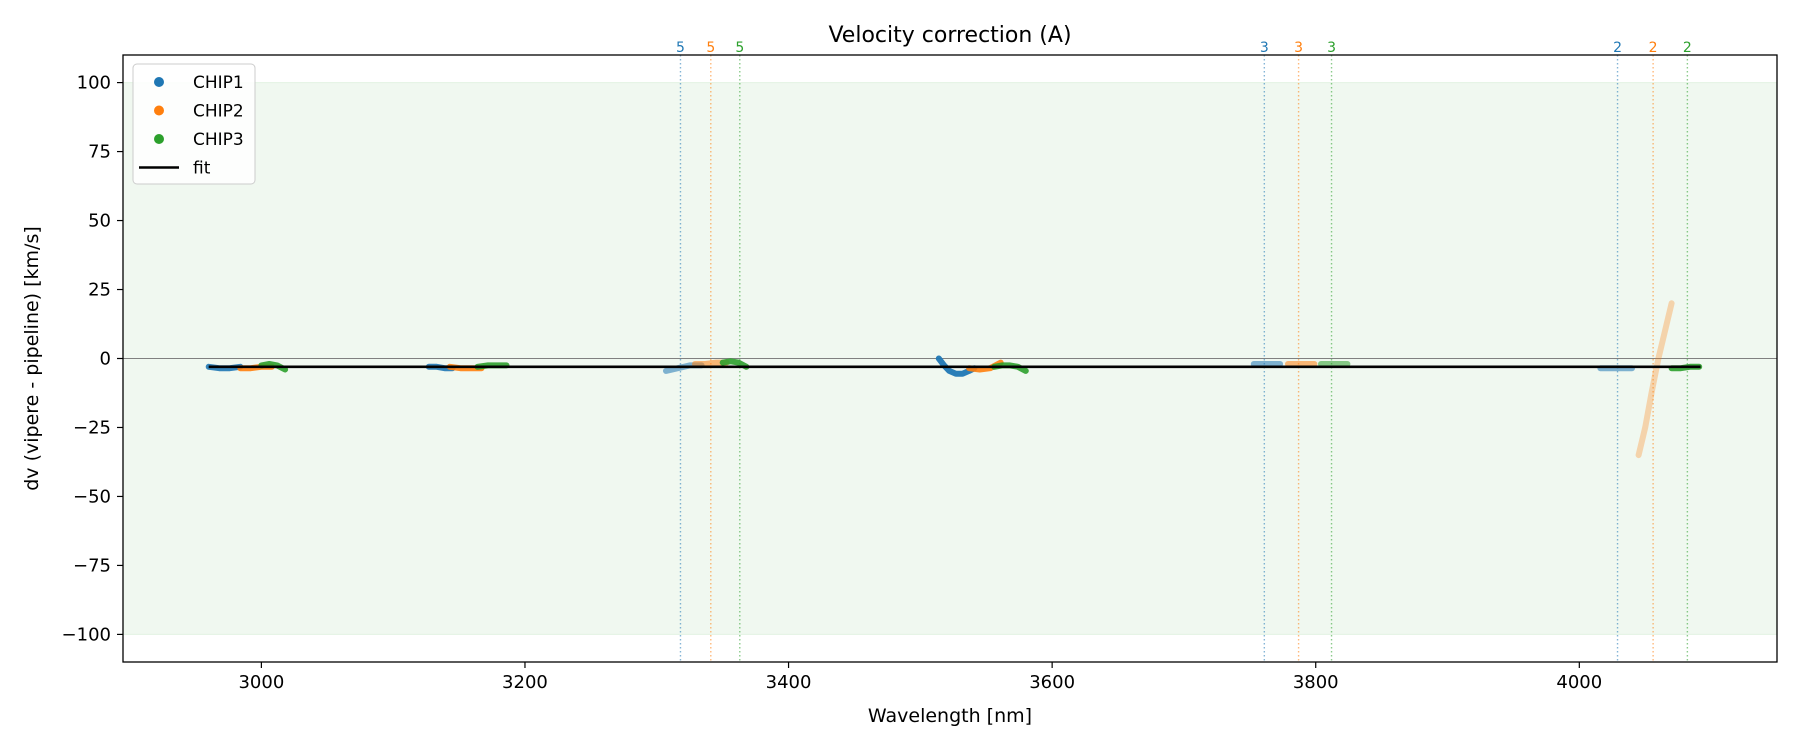  What do you see at coordinates (1316, 682) in the screenshot?
I see `x-tick-label: 3800` at bounding box center [1316, 682].